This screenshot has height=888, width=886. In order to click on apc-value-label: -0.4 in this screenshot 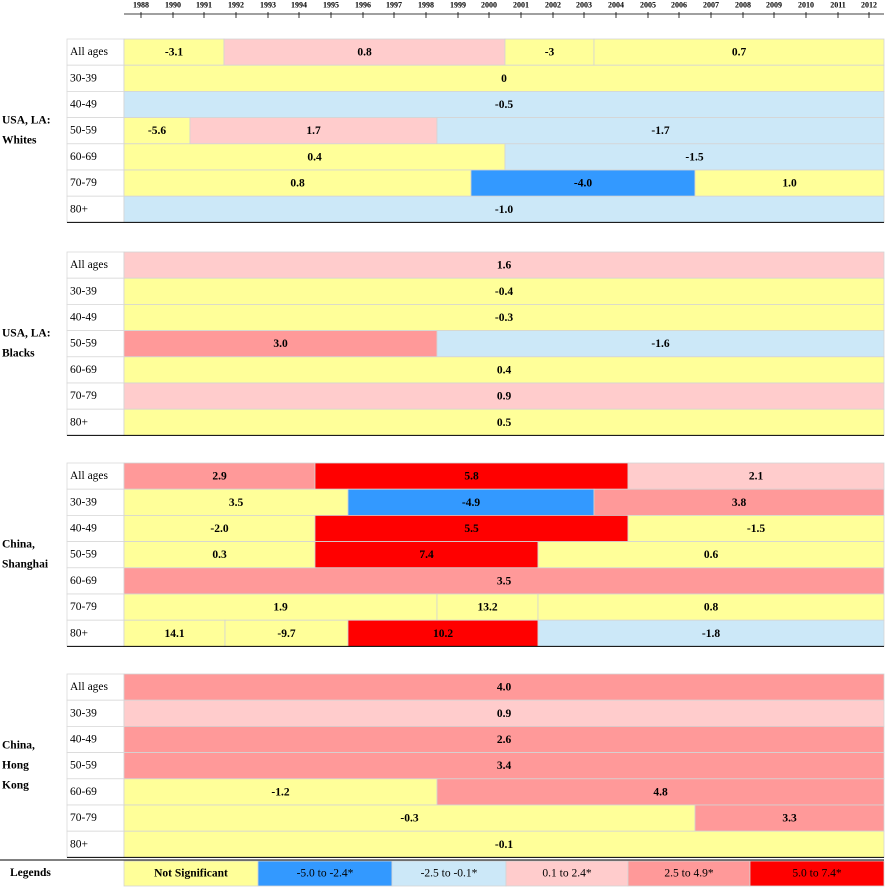, I will do `click(504, 292)`.